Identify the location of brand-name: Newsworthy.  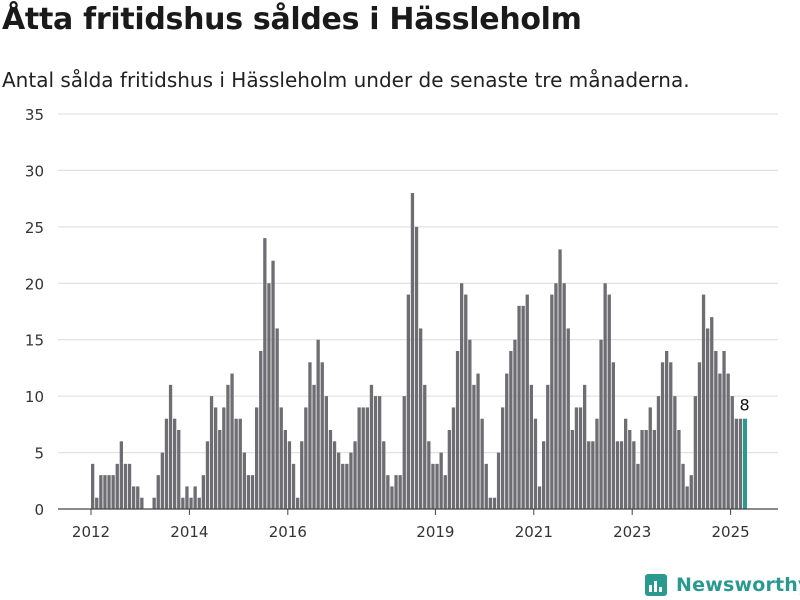
(738, 585).